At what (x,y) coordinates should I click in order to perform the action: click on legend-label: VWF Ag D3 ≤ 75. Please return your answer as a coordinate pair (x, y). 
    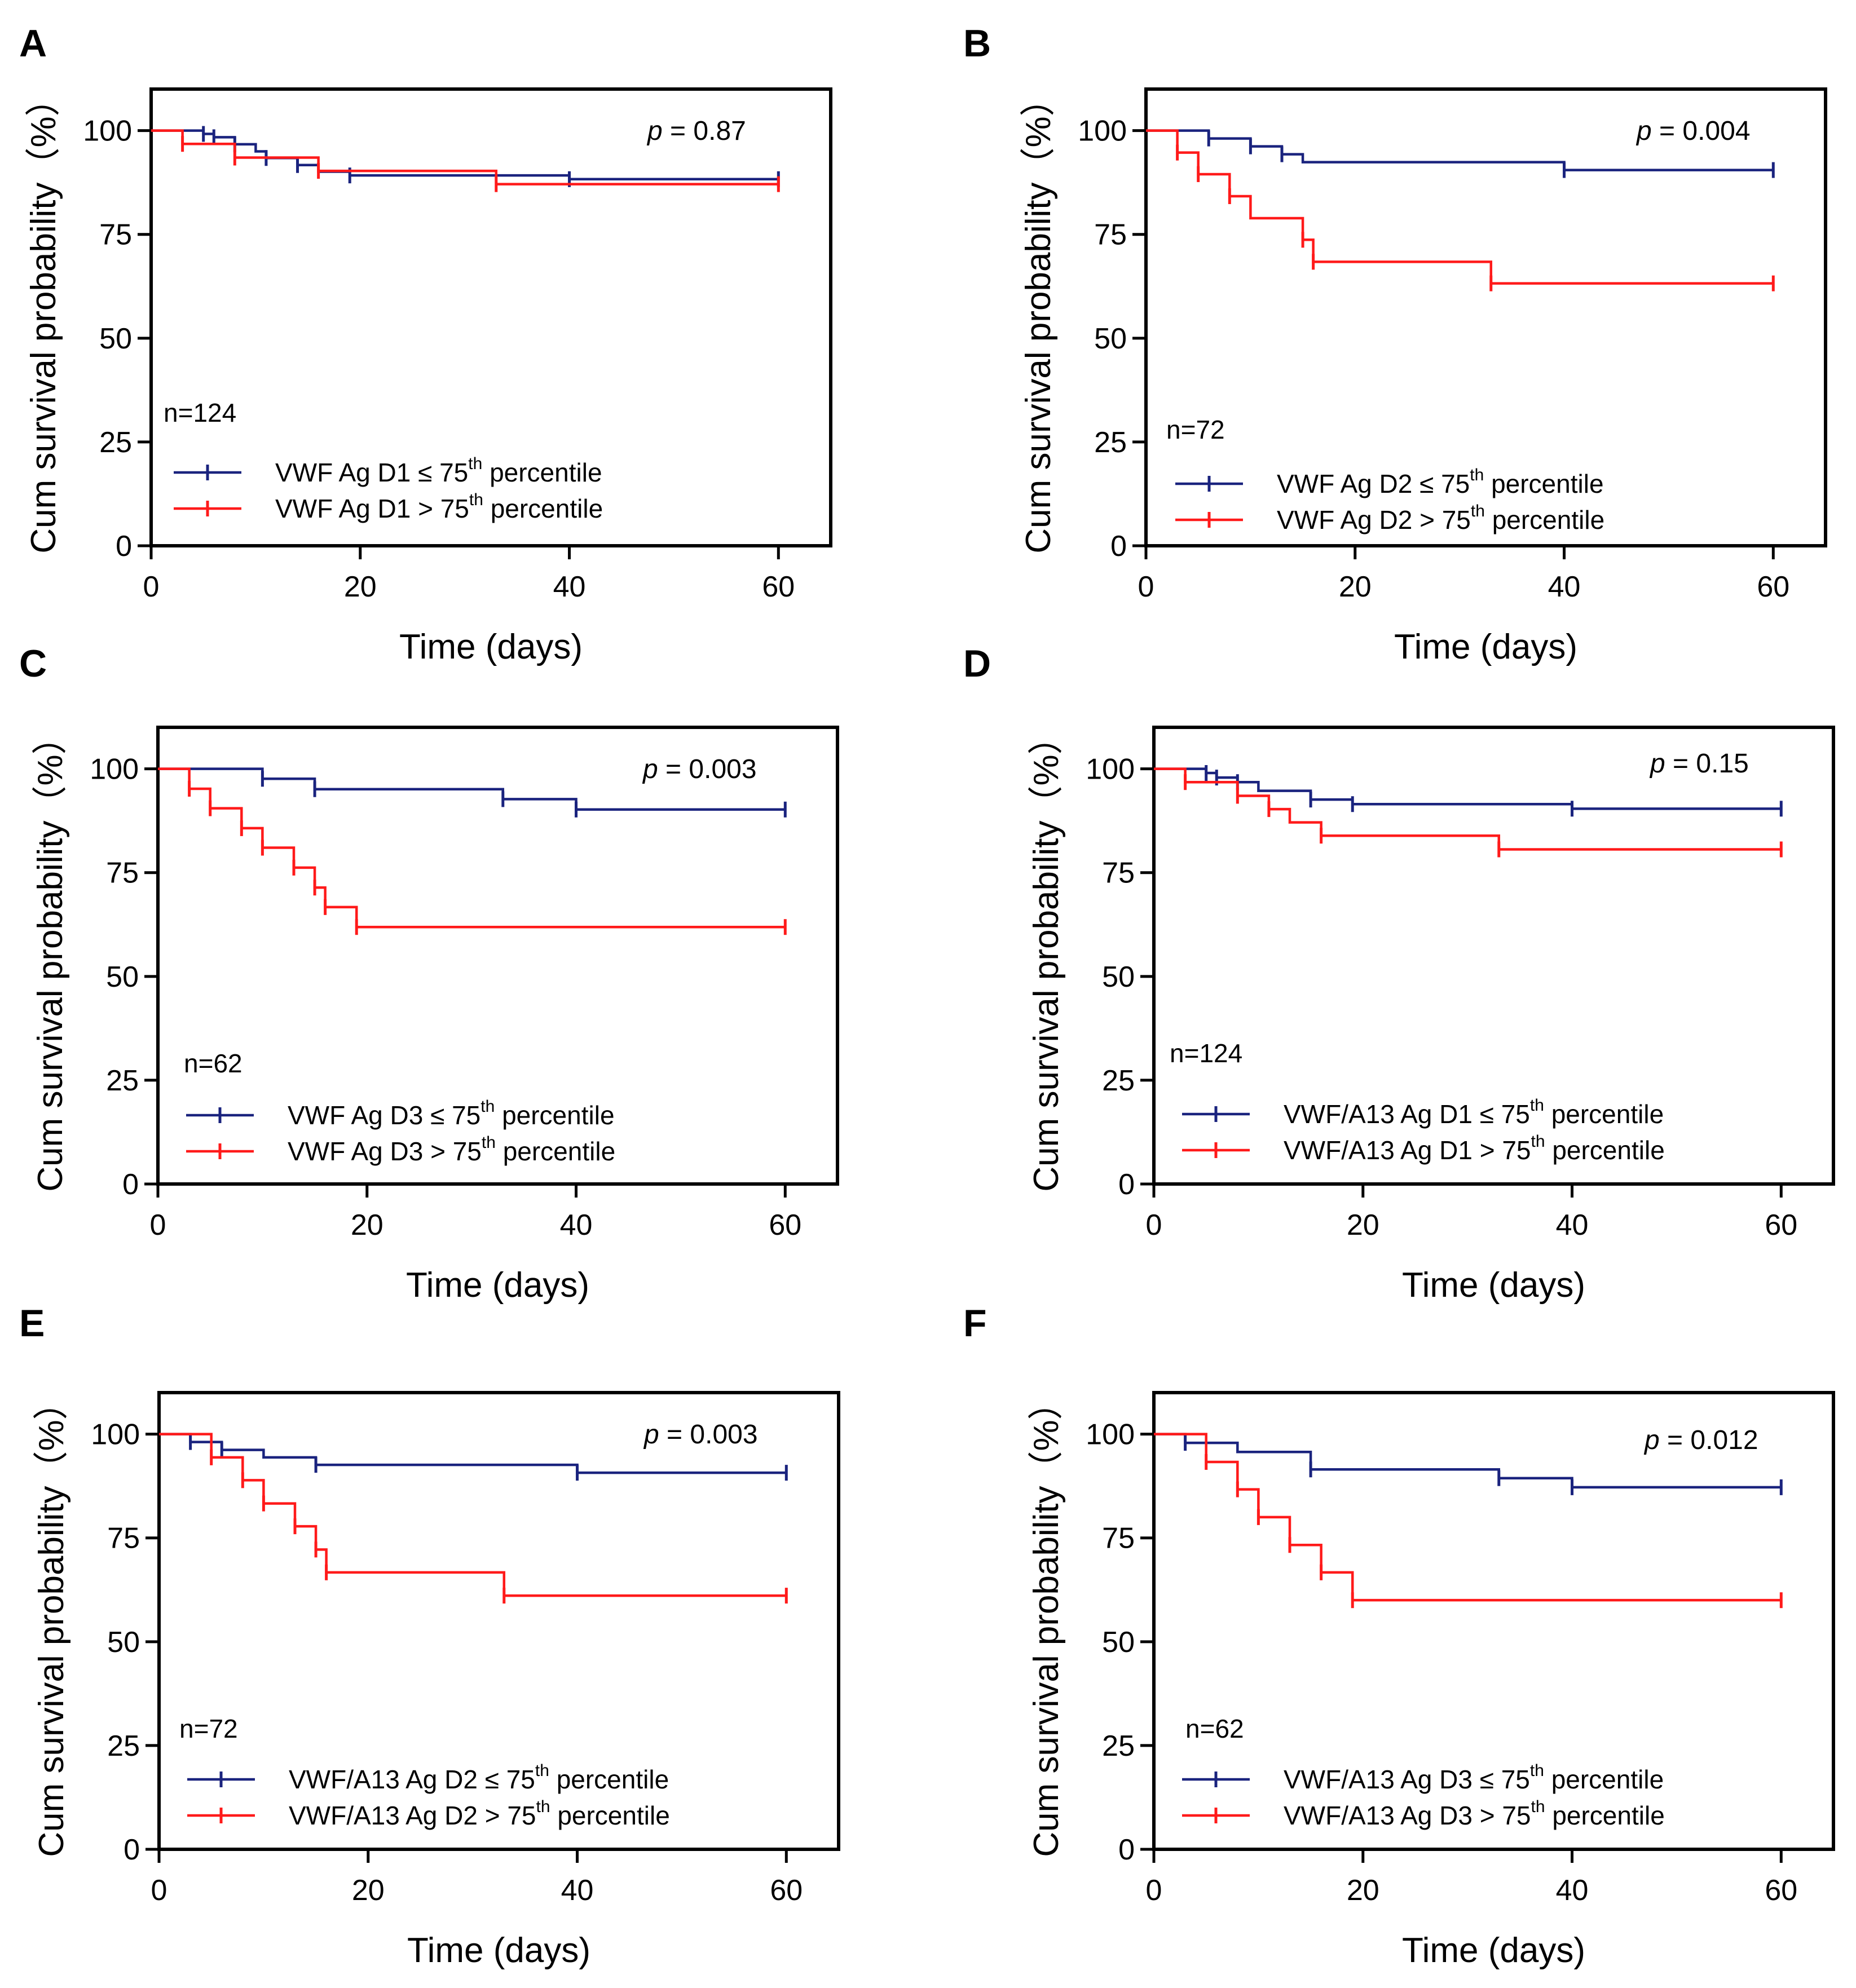
    Looking at the image, I should click on (384, 1115).